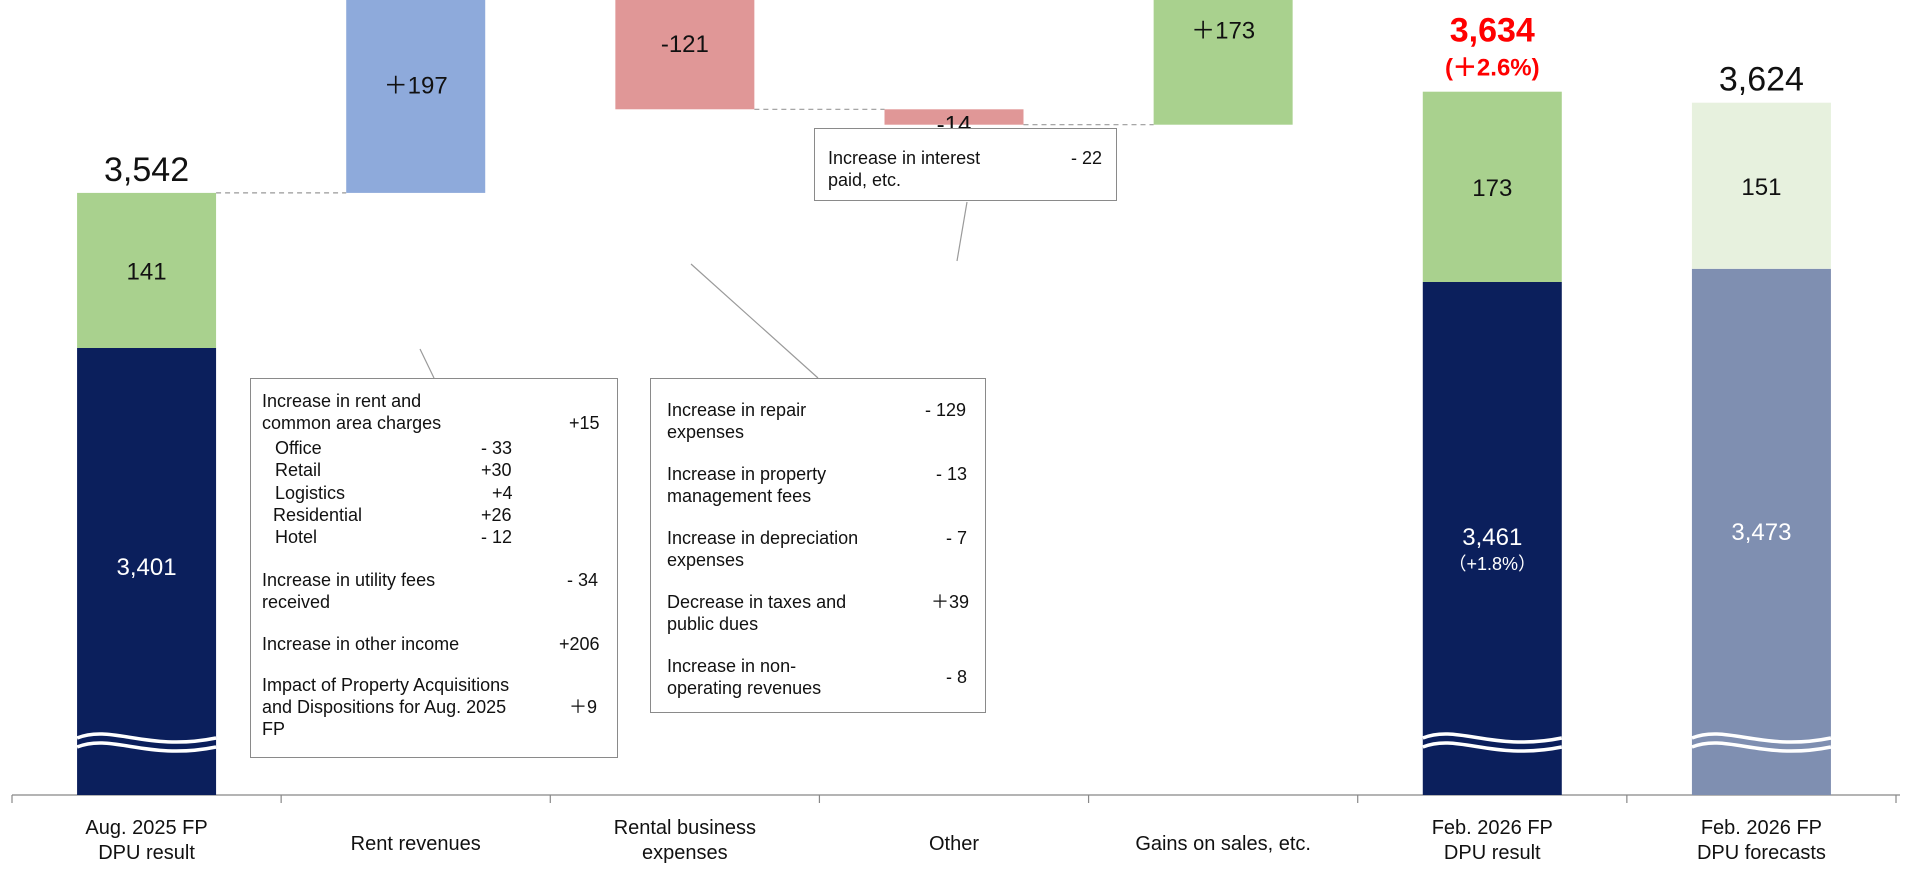  Describe the element at coordinates (416, 86) in the screenshot. I see `bar-value-label: ＋197` at that location.